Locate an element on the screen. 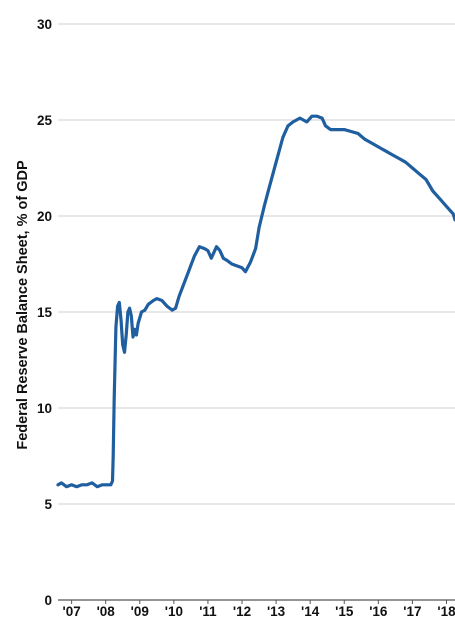  y-tick-label: 15 is located at coordinates (45, 312).